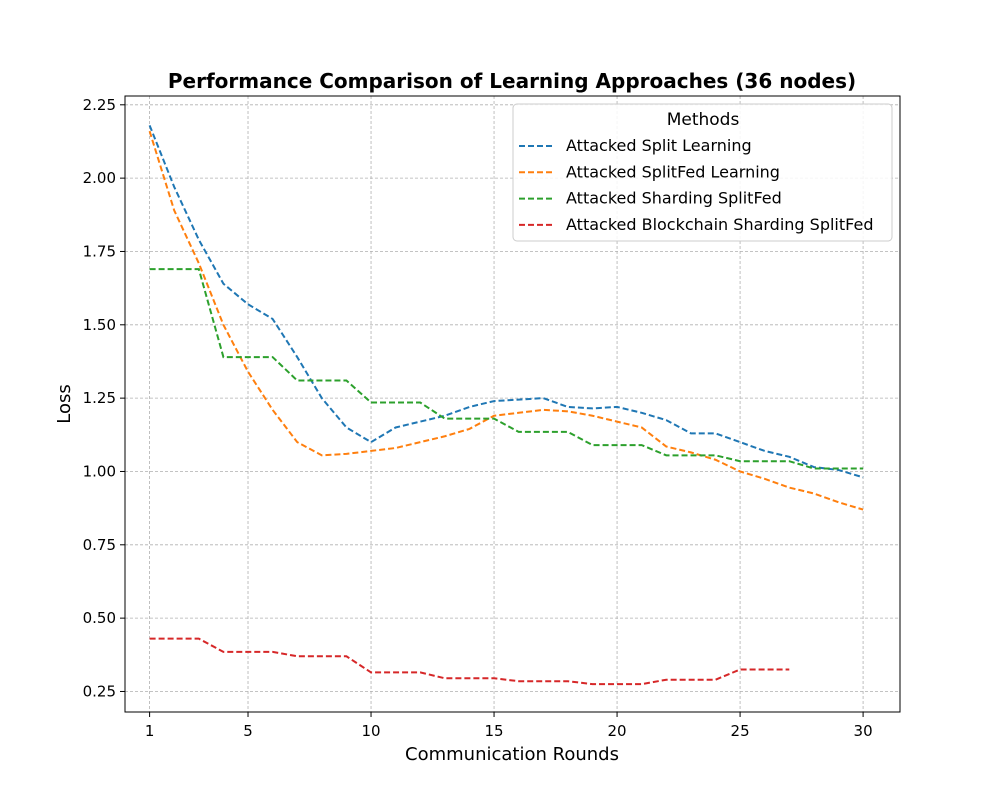 The image size is (1000, 800). Describe the element at coordinates (740, 731) in the screenshot. I see `x-tick-label: 25` at that location.